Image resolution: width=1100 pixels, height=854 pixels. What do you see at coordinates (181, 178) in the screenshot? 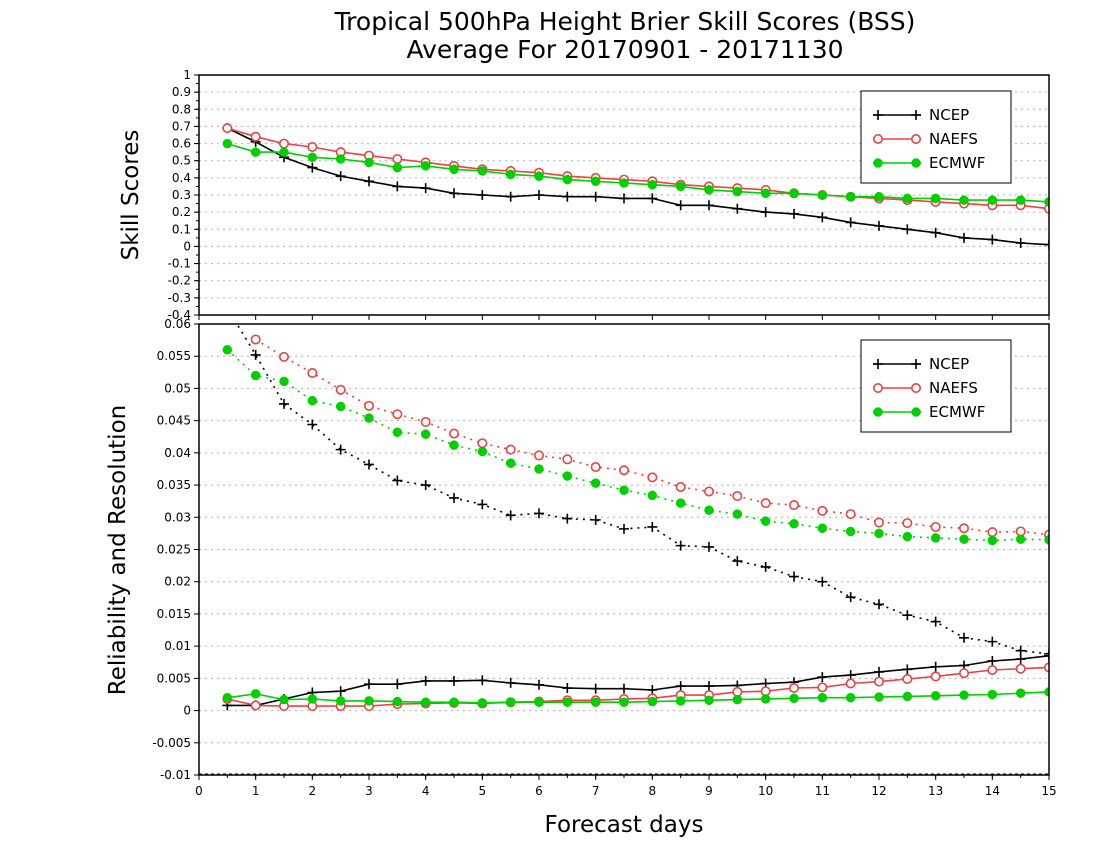
I see `y-tick-label: 0.4` at bounding box center [181, 178].